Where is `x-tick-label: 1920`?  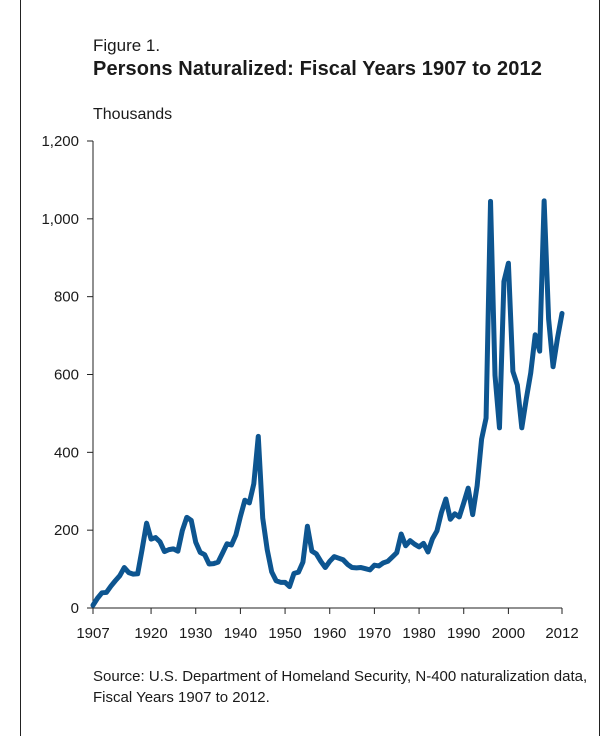
x-tick-label: 1920 is located at coordinates (150, 633).